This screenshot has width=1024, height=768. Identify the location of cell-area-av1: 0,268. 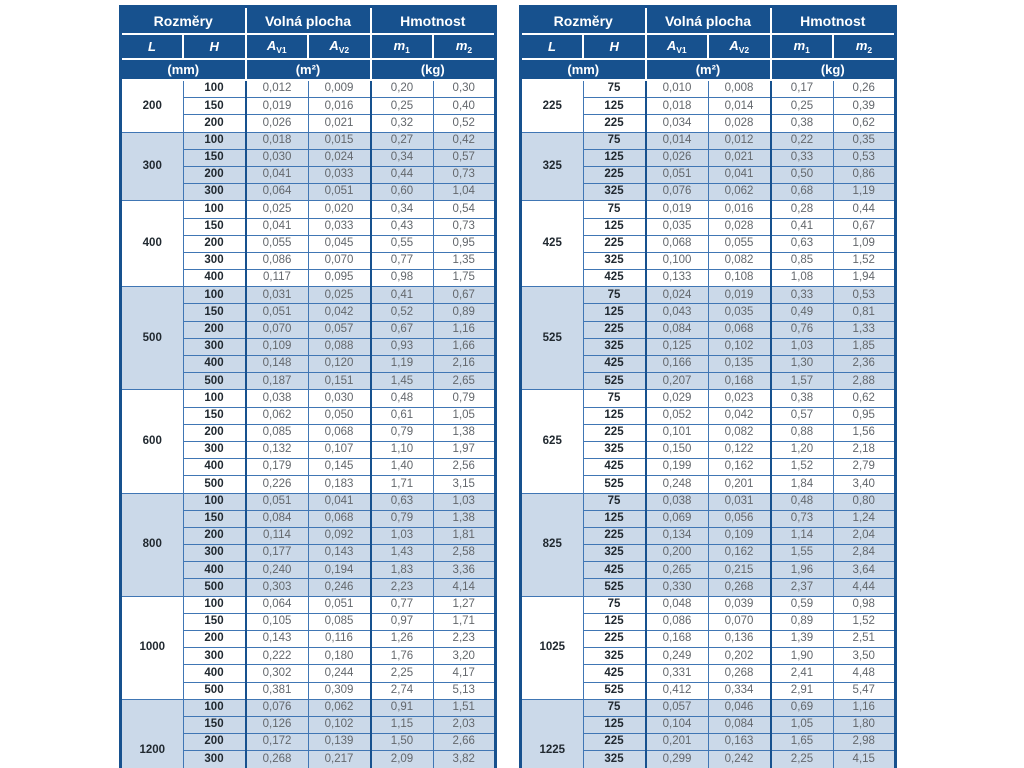
(277, 759).